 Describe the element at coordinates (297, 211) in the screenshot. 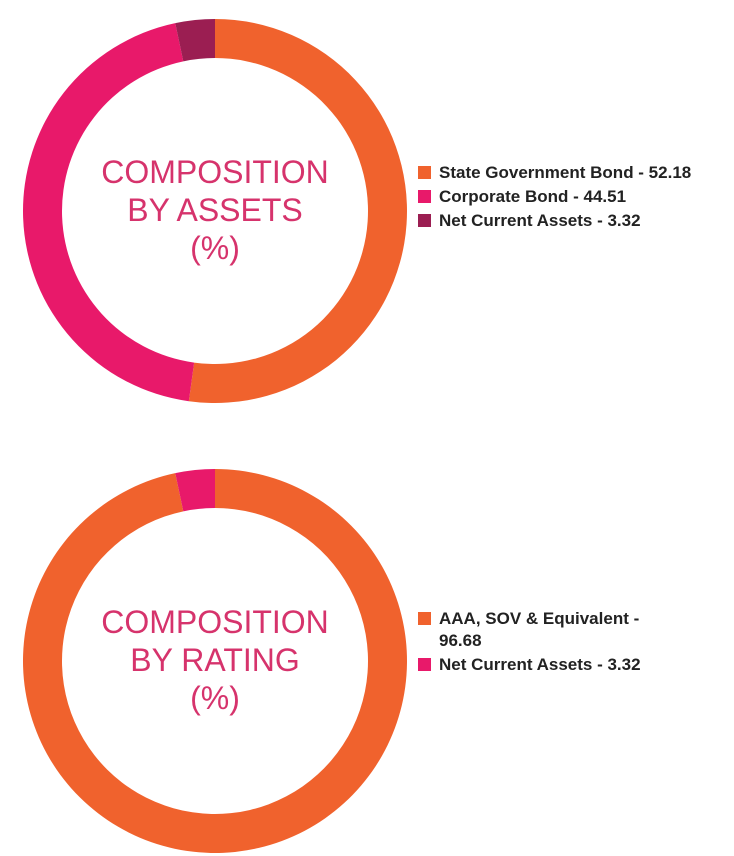

I see `slice-state-government-bond` at that location.